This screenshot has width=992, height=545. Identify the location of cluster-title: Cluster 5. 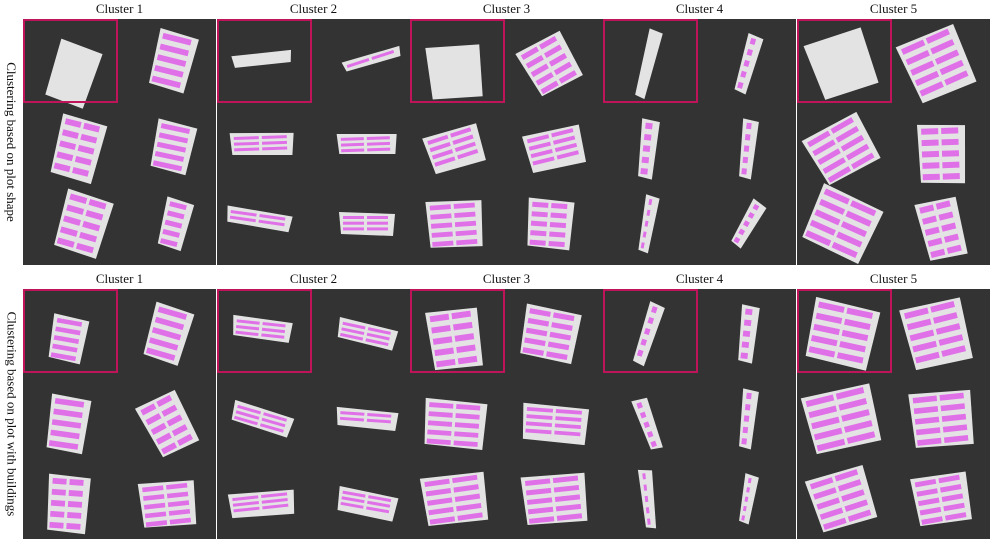
(893, 278).